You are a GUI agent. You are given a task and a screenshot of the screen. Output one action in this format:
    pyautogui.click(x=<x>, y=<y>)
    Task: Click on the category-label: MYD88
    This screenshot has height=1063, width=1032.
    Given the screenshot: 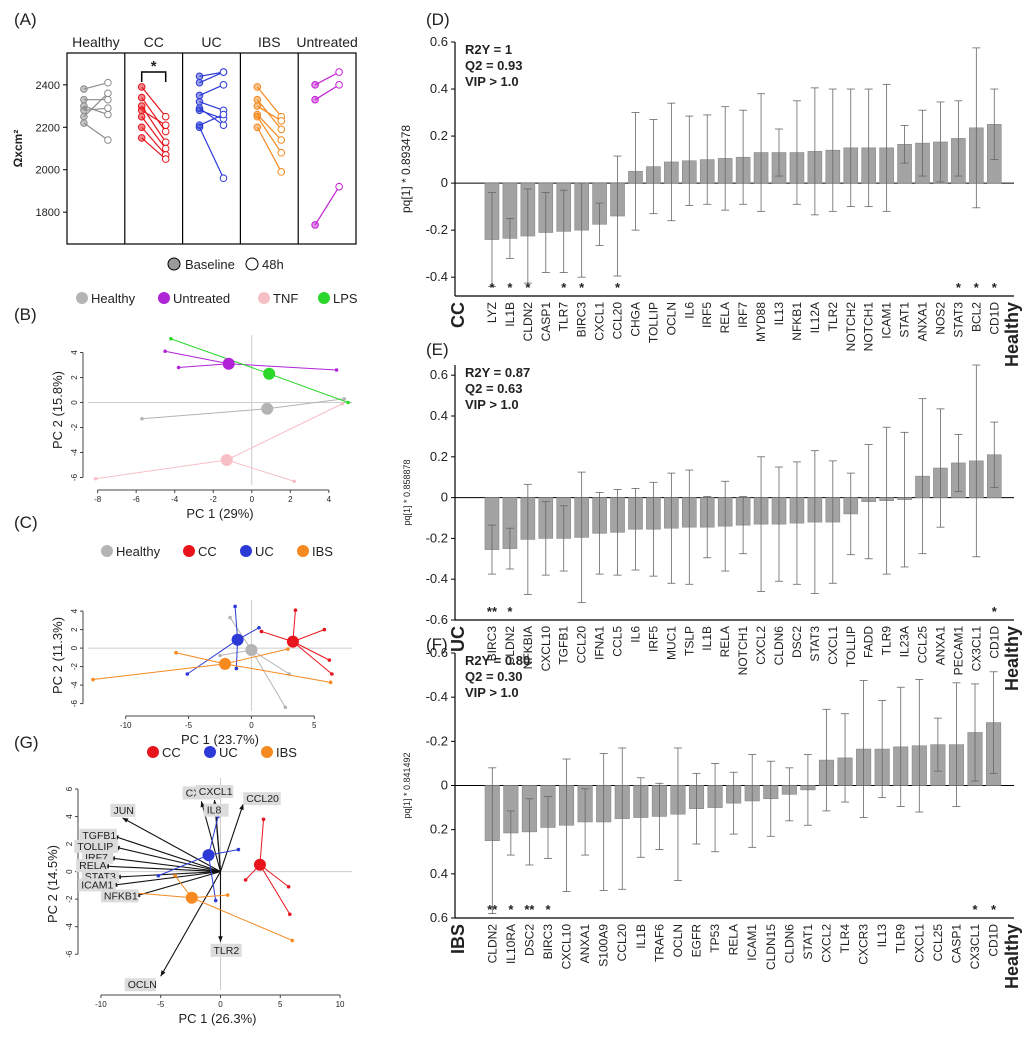 What is the action you would take?
    pyautogui.click(x=761, y=322)
    